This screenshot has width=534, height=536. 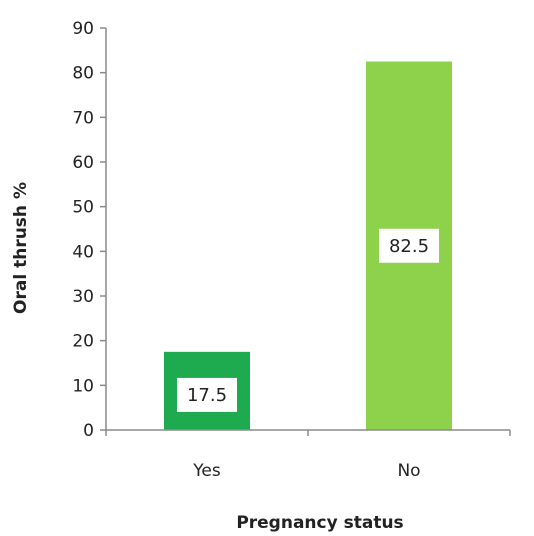 I want to click on x-axis-title: Pregnancy status, so click(x=319, y=523).